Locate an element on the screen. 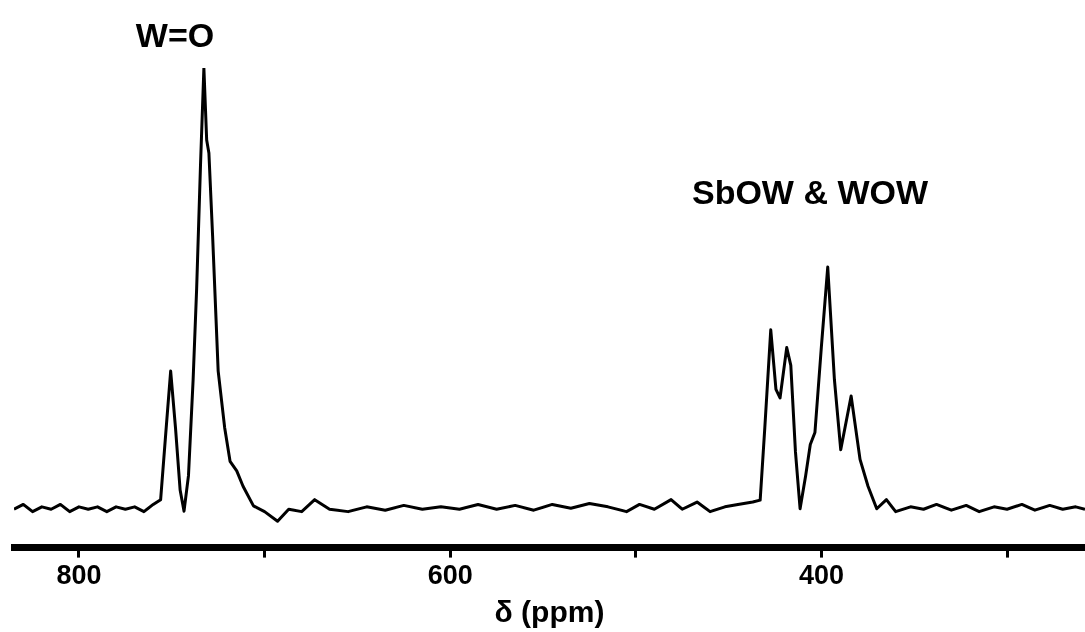 The width and height of the screenshot is (1085, 632). text: W=O is located at coordinates (175, 35).